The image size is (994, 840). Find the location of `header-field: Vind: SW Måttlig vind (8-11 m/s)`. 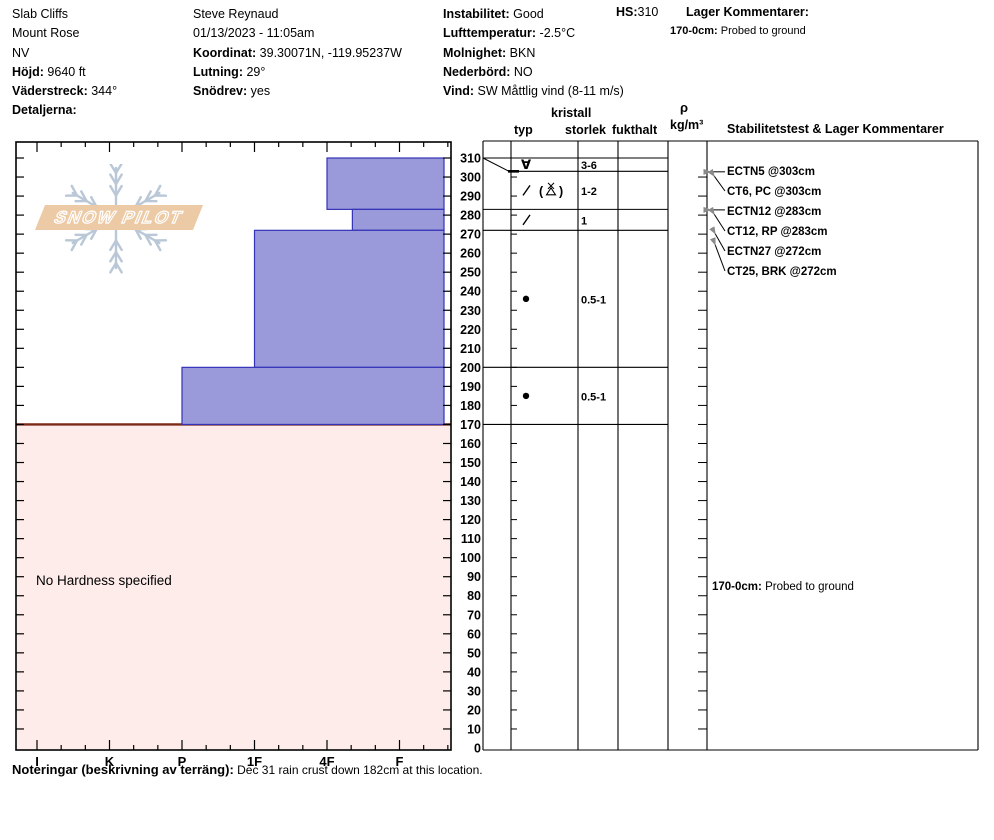

header-field: Vind: SW Måttlig vind (8-11 m/s) is located at coordinates (533, 91).